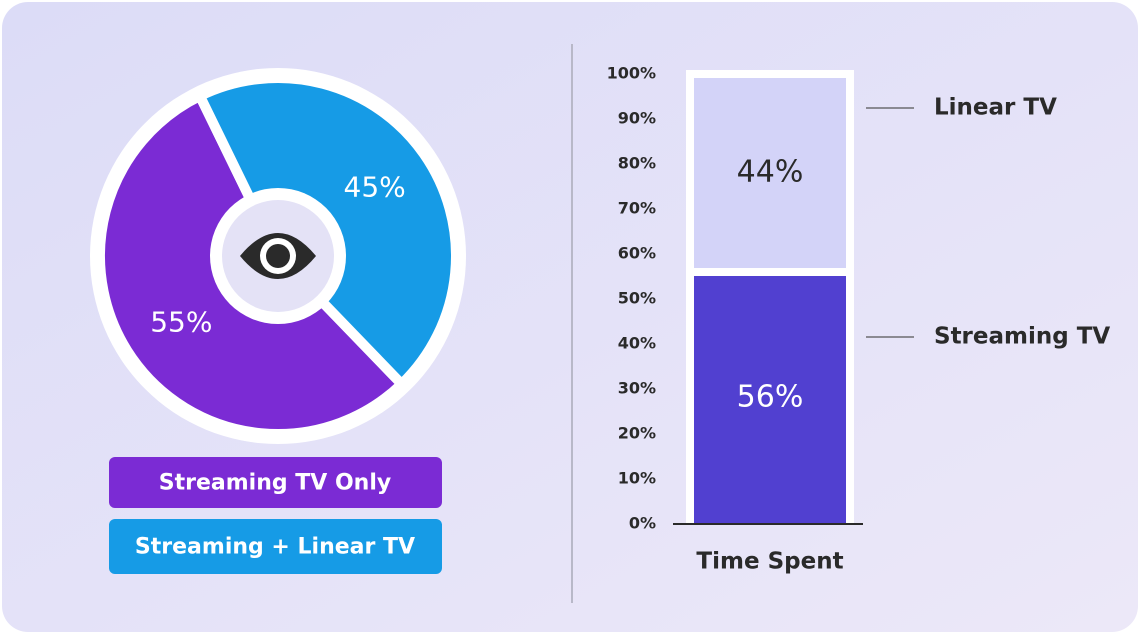 This screenshot has height=634, width=1140. What do you see at coordinates (637, 118) in the screenshot?
I see `y-tick-label: 90%` at bounding box center [637, 118].